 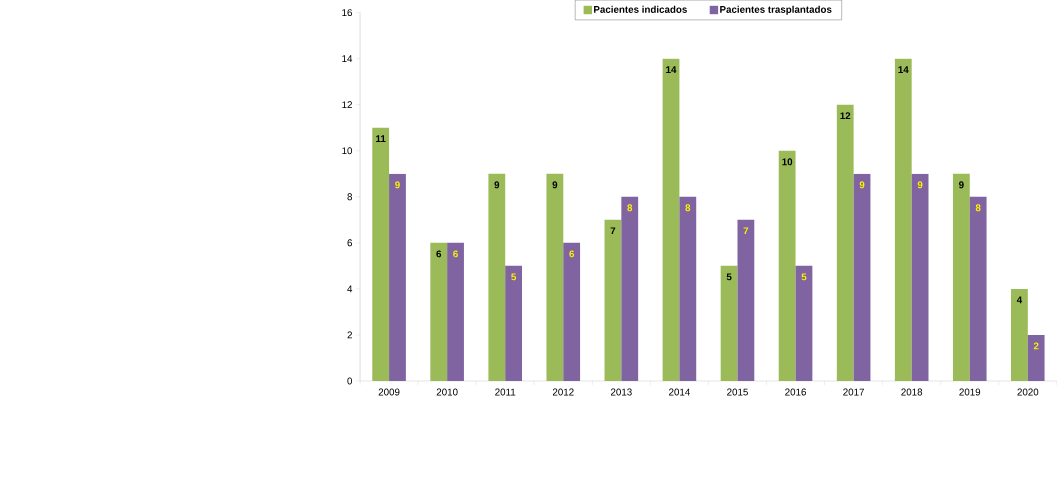 What do you see at coordinates (845, 116) in the screenshot?
I see `data-label: 12` at bounding box center [845, 116].